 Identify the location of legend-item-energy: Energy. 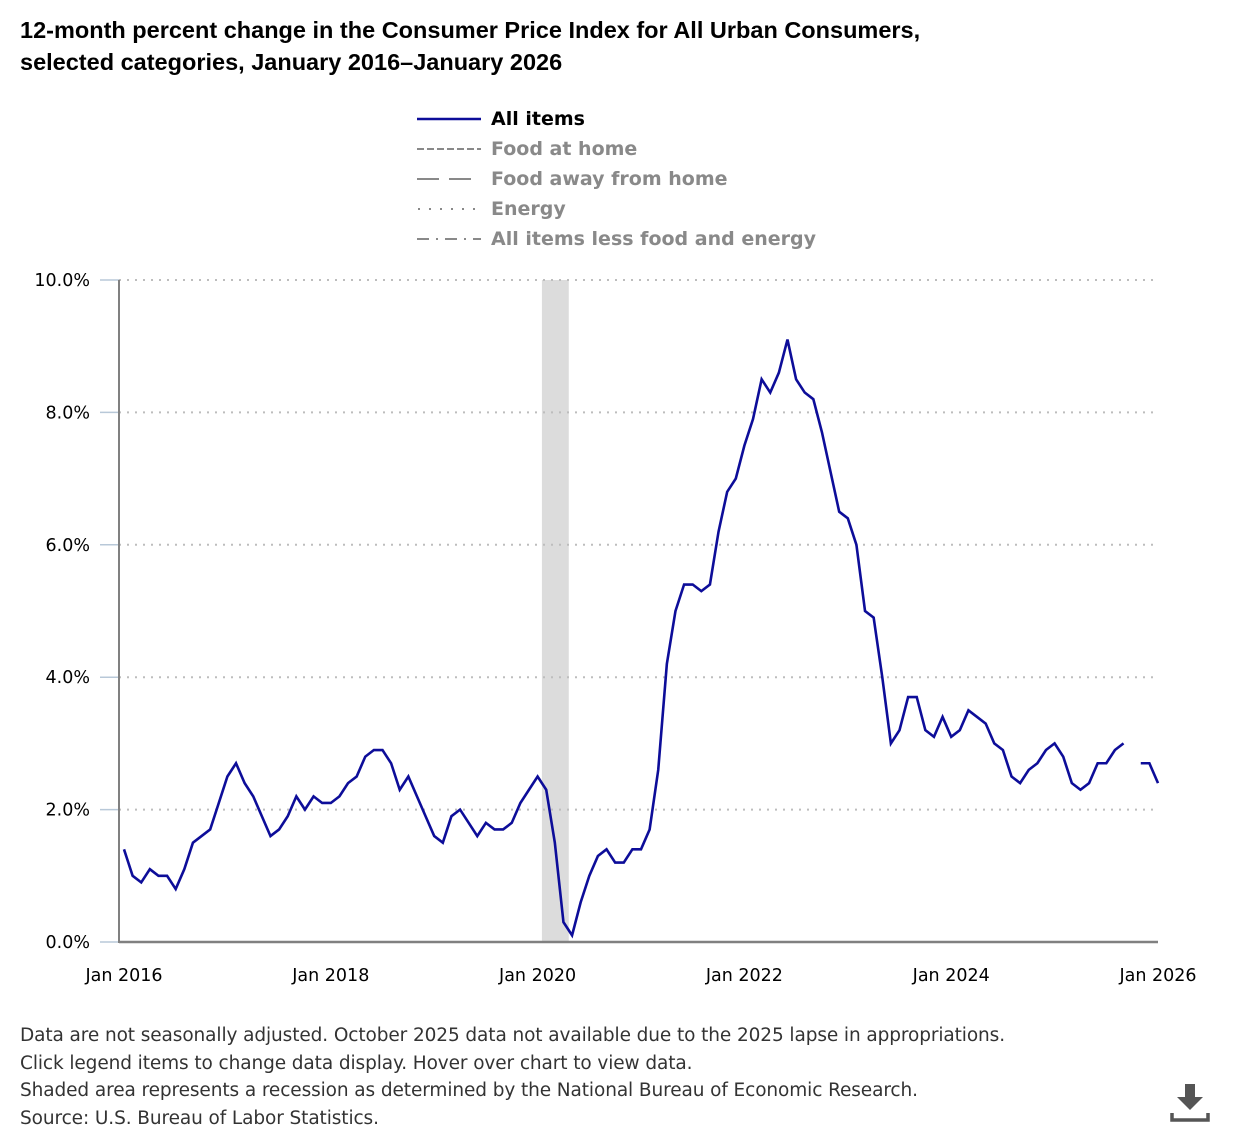
(615, 209).